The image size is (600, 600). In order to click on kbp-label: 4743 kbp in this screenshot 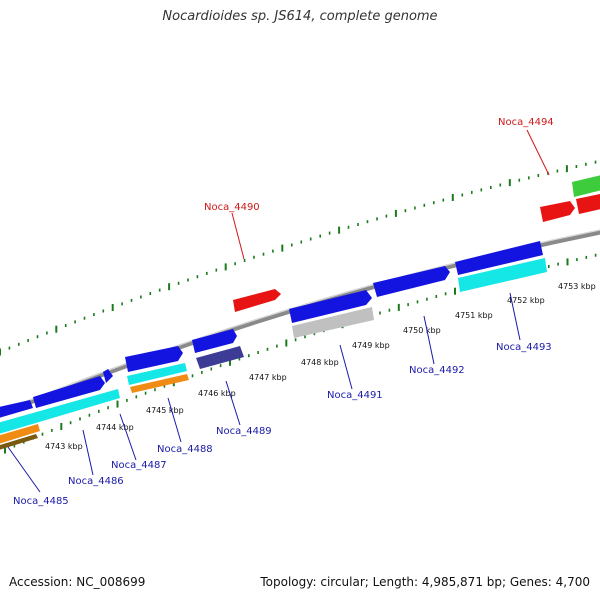, I will do `click(64, 446)`.